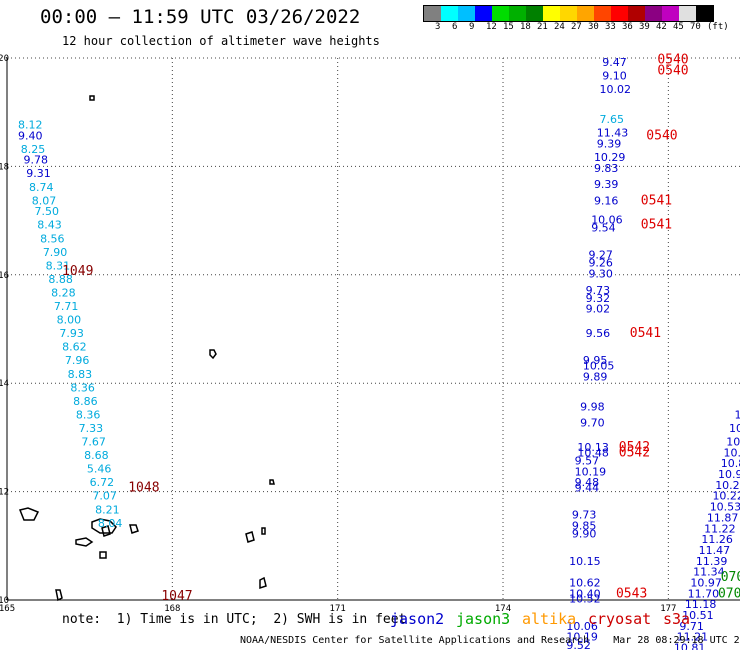  What do you see at coordinates (33, 149) in the screenshot?
I see `wave-height-value: 8.25` at bounding box center [33, 149].